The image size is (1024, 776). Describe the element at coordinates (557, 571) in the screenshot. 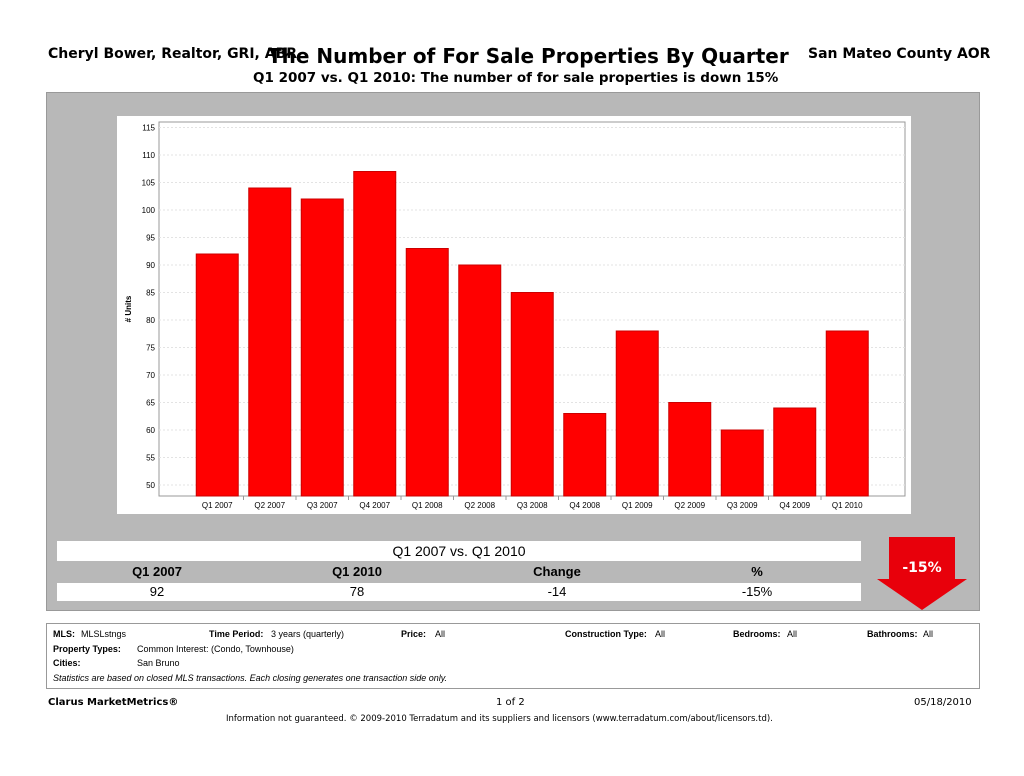

I see `stats-header-change: Change` at that location.